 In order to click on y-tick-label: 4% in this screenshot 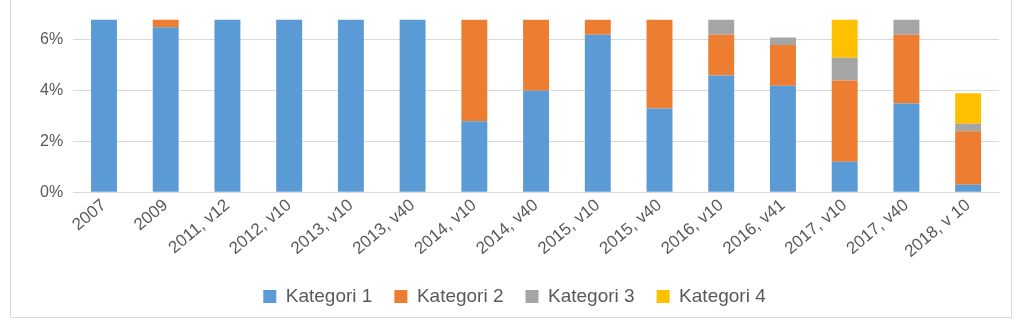, I will do `click(52, 90)`.